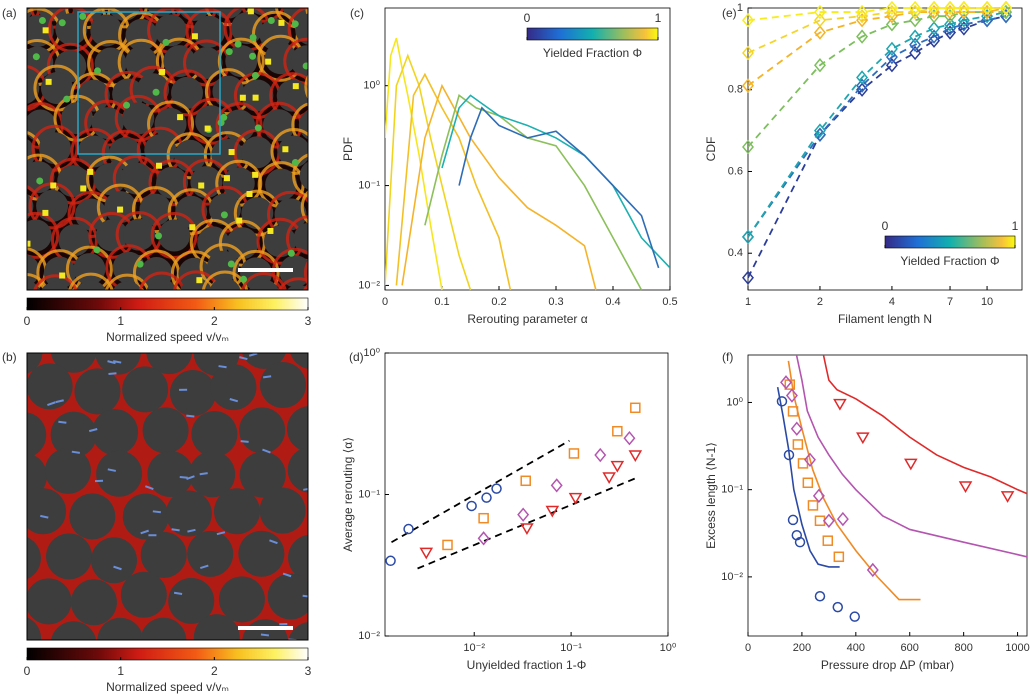  Describe the element at coordinates (735, 90) in the screenshot. I see `y-tick-label: 0.8` at that location.